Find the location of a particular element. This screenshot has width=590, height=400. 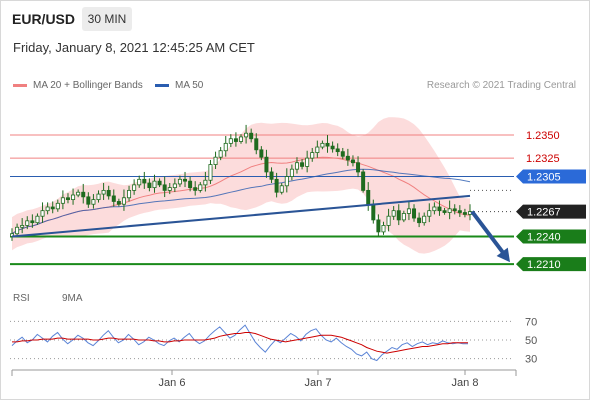

timeframe-badge: 30 MIN is located at coordinates (107, 19).